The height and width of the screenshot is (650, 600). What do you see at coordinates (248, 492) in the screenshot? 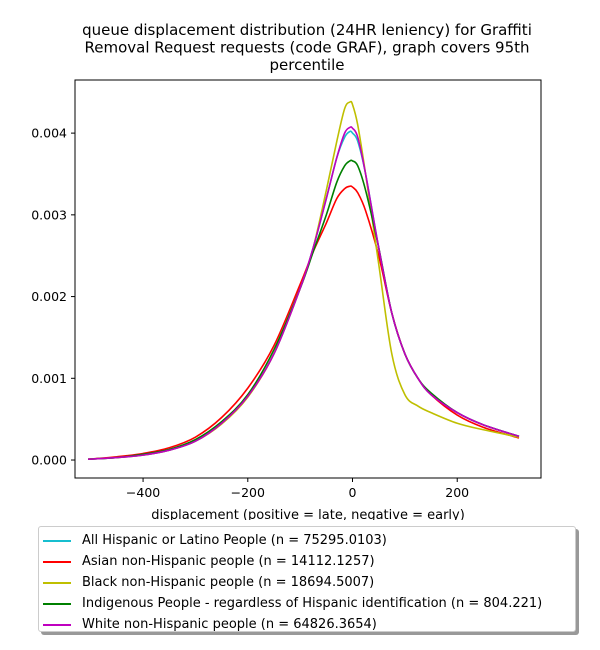
I see `x-tick-label: −200` at bounding box center [248, 492].